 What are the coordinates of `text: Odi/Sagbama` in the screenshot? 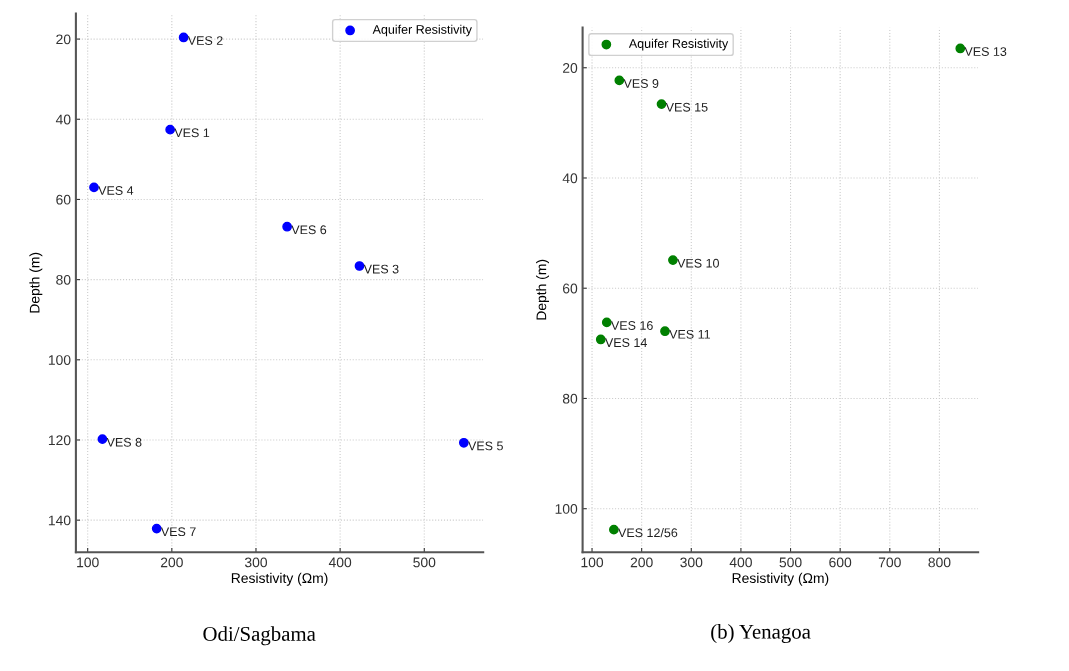 It's located at (259, 636).